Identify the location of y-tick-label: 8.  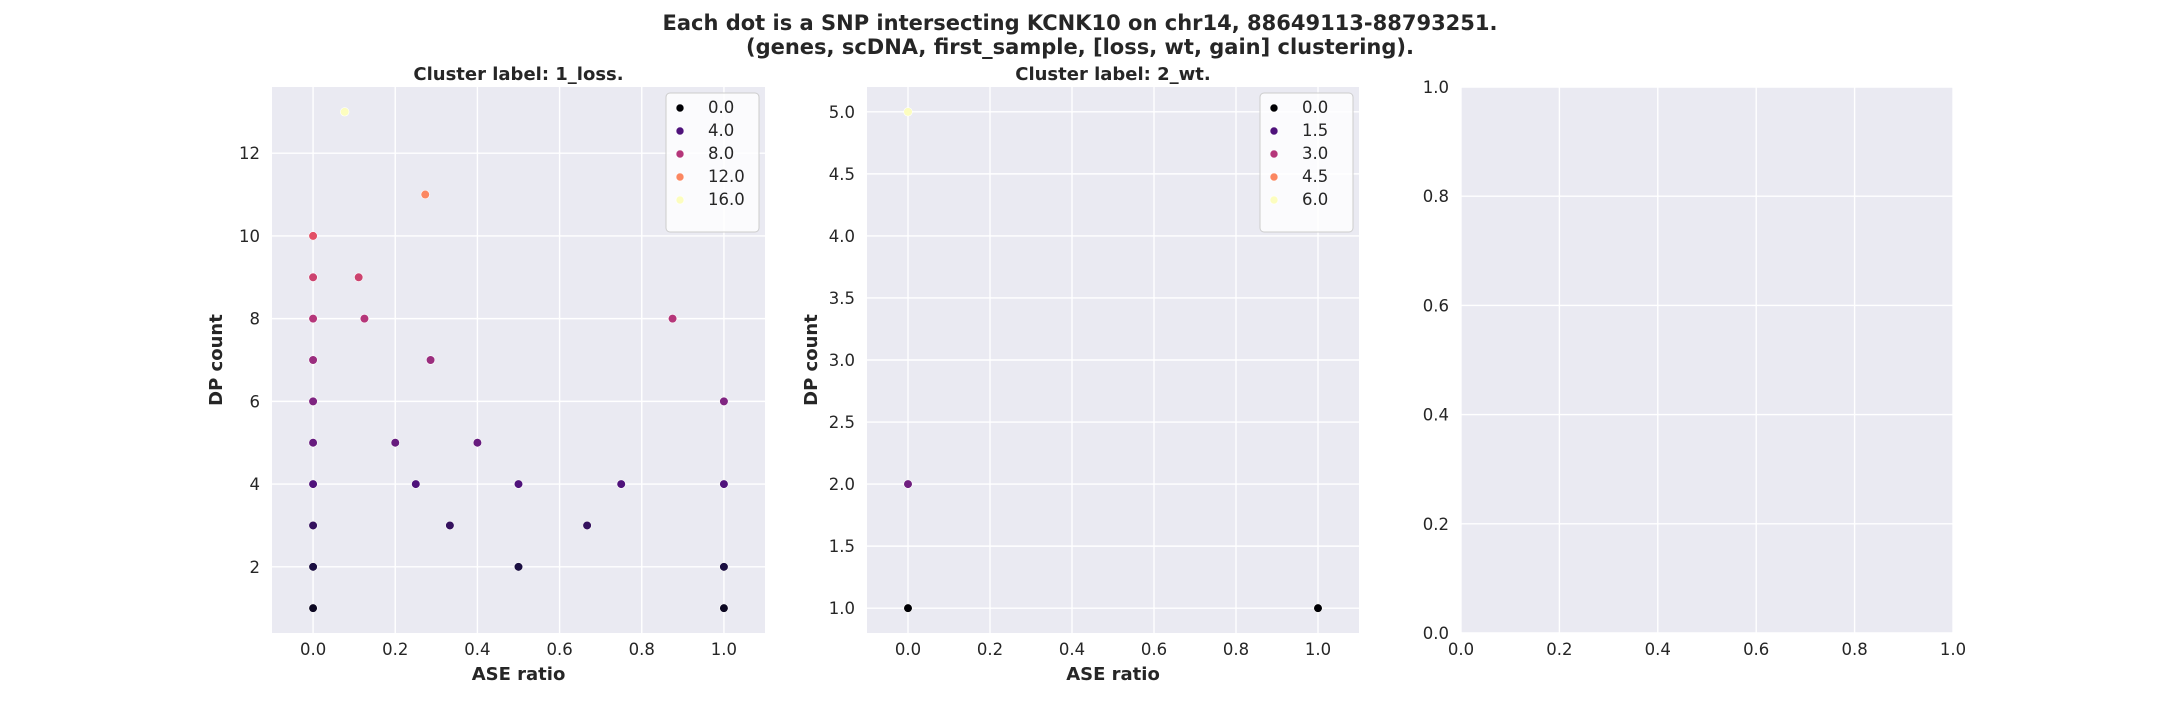
(255, 319).